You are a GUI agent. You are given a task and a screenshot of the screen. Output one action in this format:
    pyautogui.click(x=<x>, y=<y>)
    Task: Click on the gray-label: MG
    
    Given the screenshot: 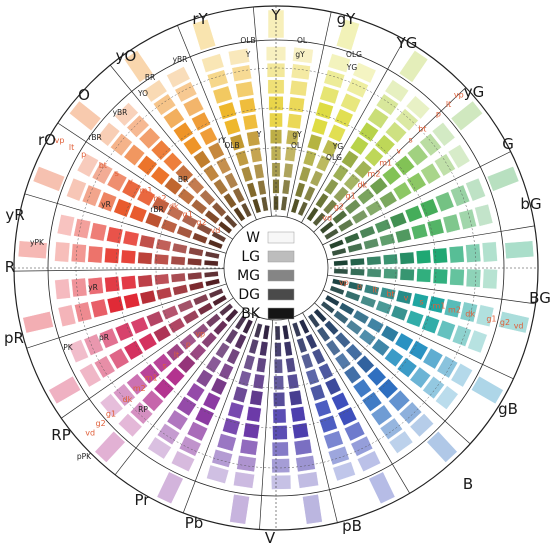 What is the action you would take?
    pyautogui.click(x=248, y=276)
    